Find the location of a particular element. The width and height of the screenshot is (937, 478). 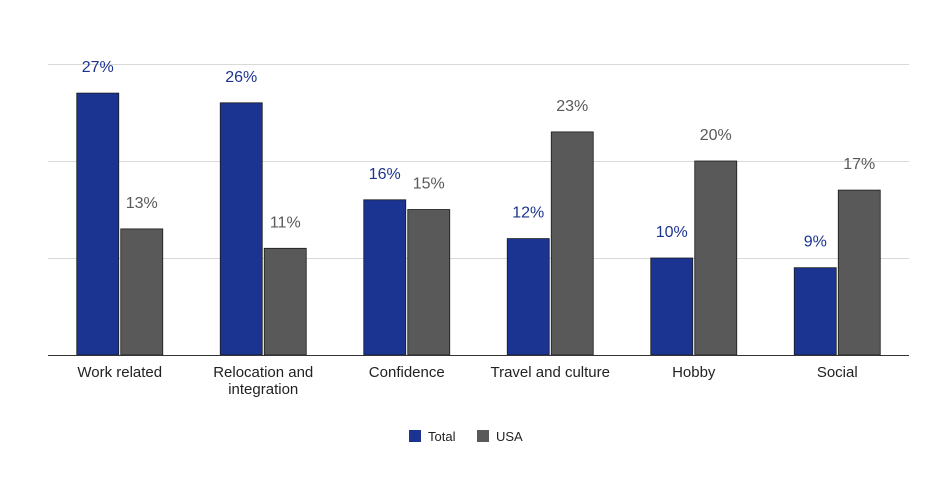

data-label-total: 26% is located at coordinates (241, 77).